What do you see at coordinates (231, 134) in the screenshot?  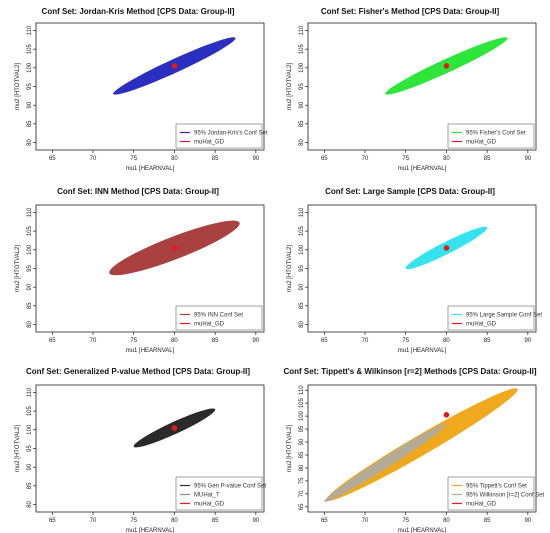 I see `legend-entry-label: 95% Jordan-Kris's Conf Set` at bounding box center [231, 134].